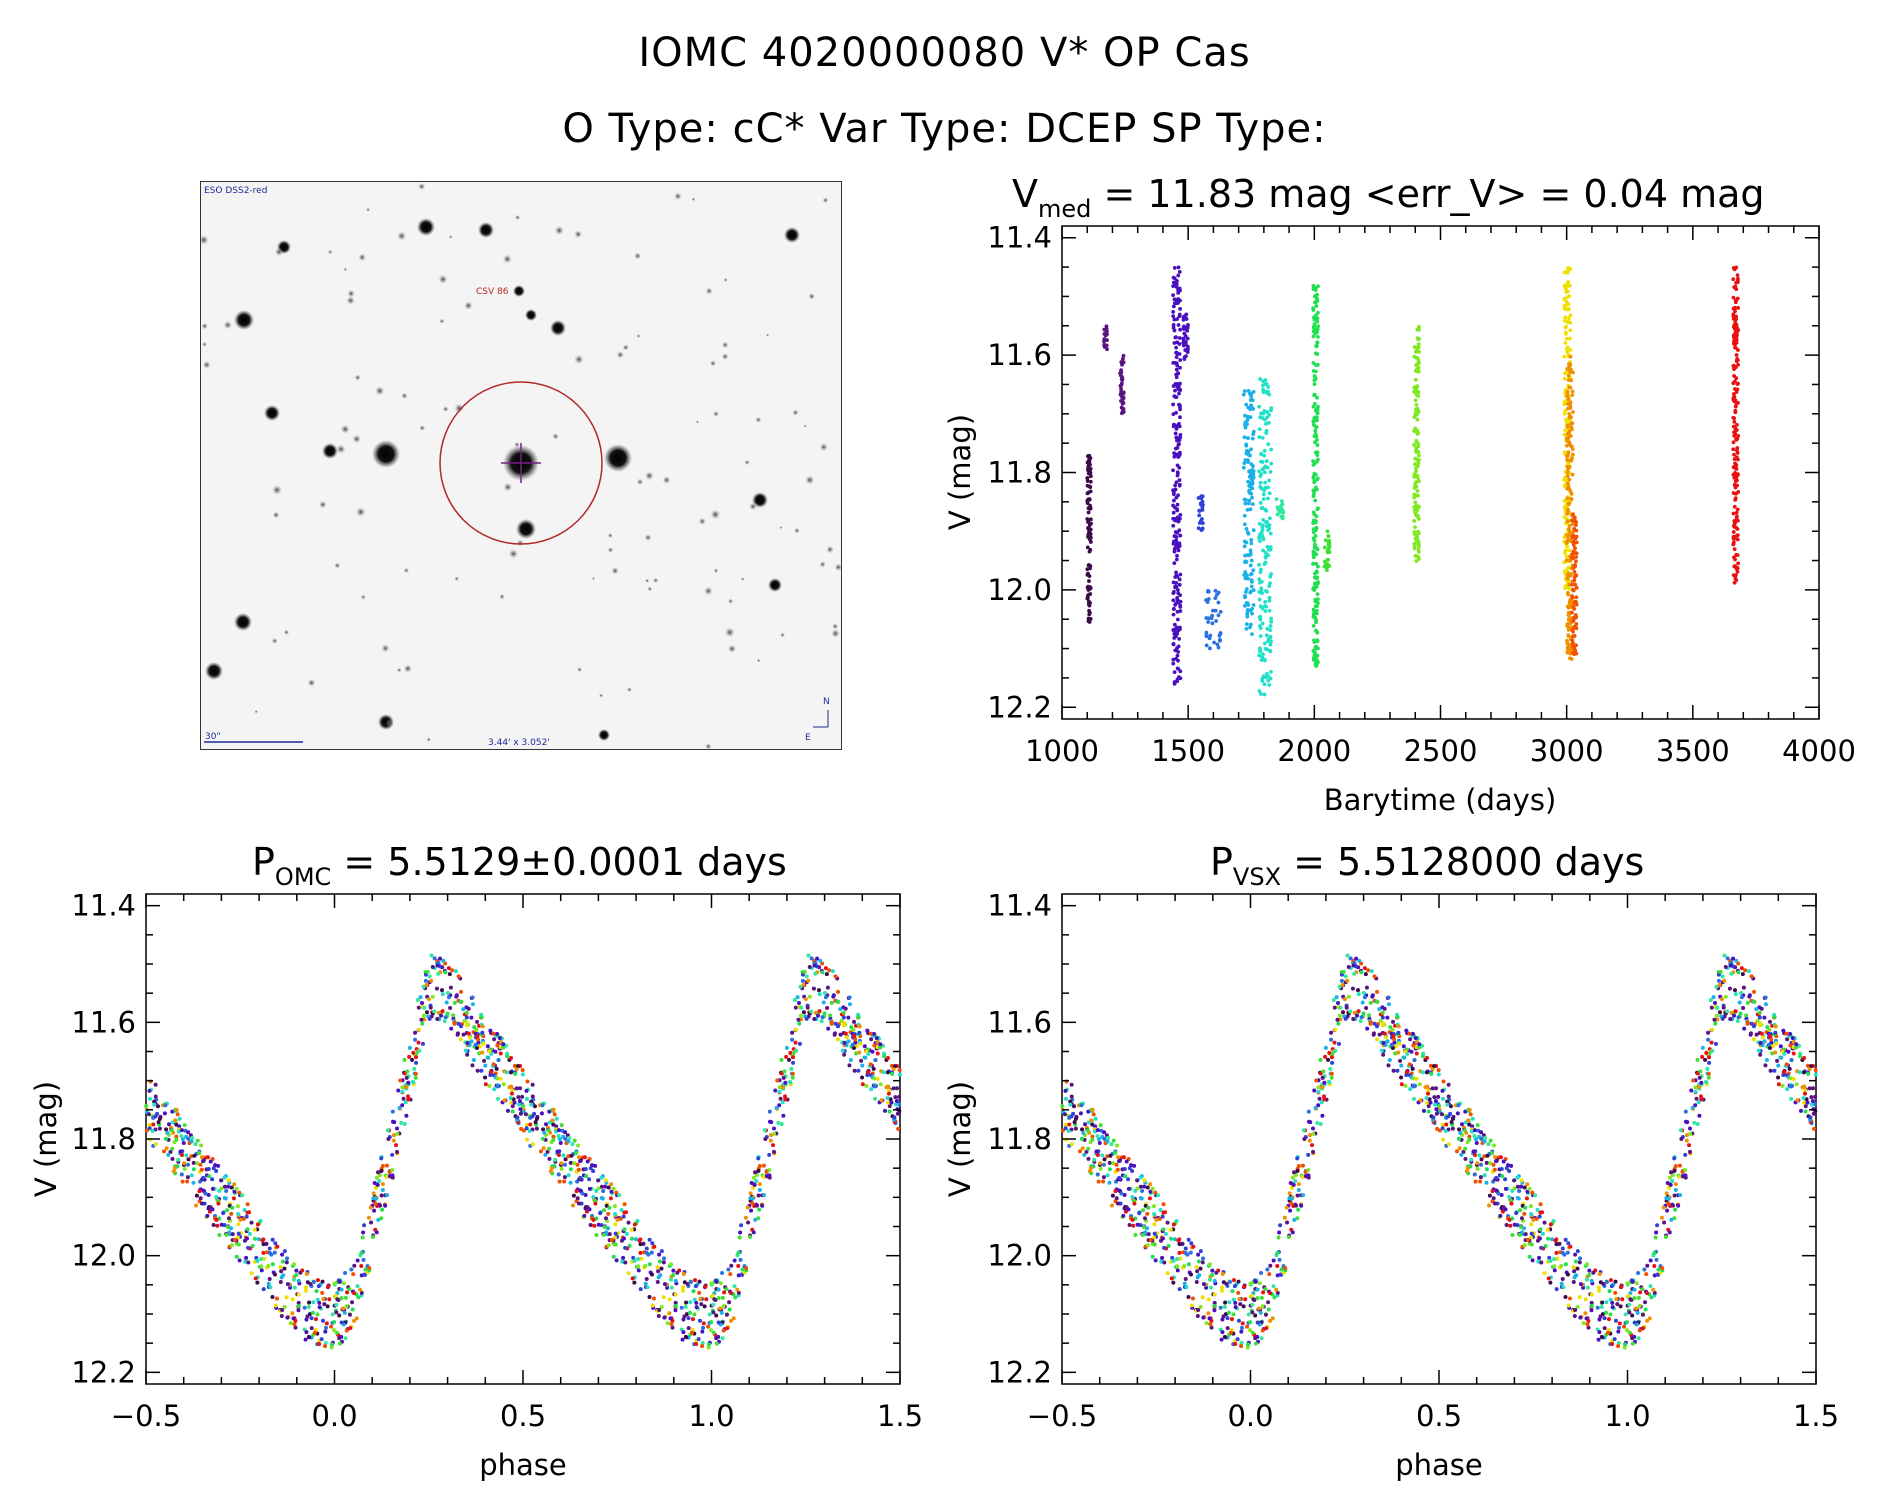 The image size is (1889, 1494). I want to click on star, so click(486, 230).